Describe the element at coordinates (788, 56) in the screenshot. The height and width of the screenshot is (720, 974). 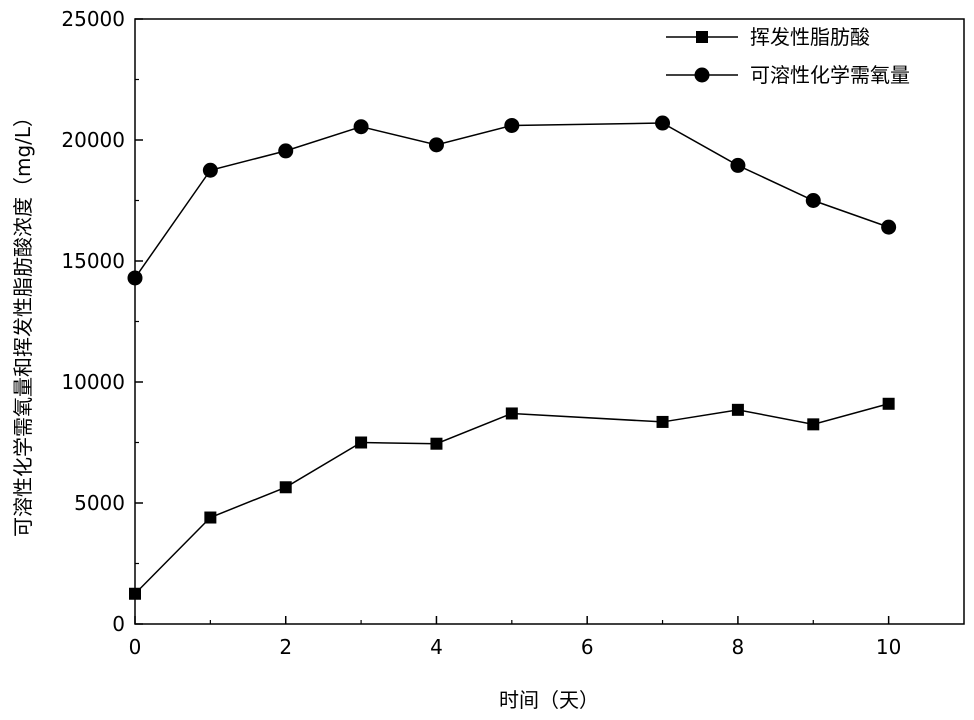
I see `legend: 挥发性脂肪酸可溶性化学需氧量` at that location.